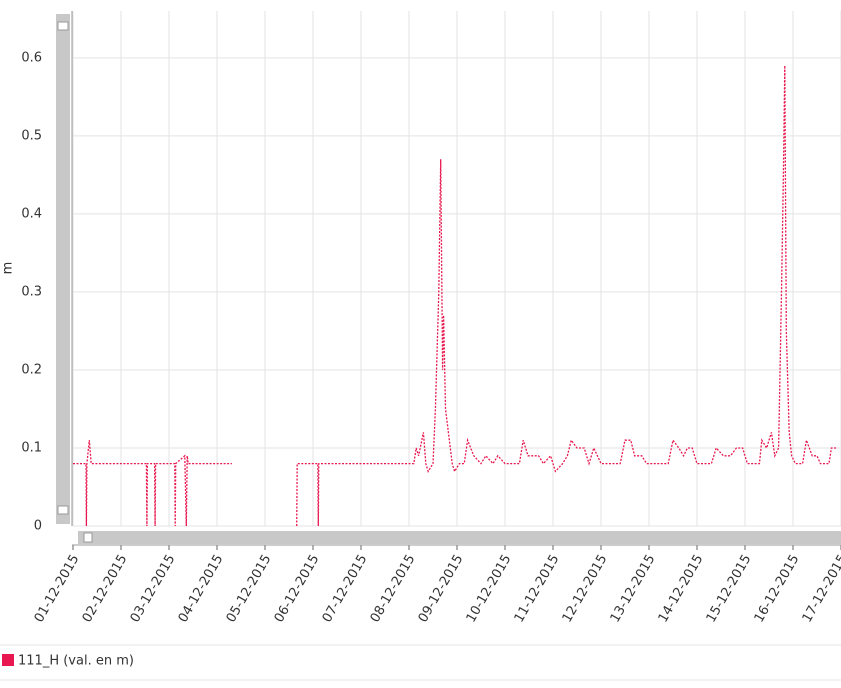 This screenshot has width=841, height=688. I want to click on x-tick-label: 11-12-2015, so click(537, 588).